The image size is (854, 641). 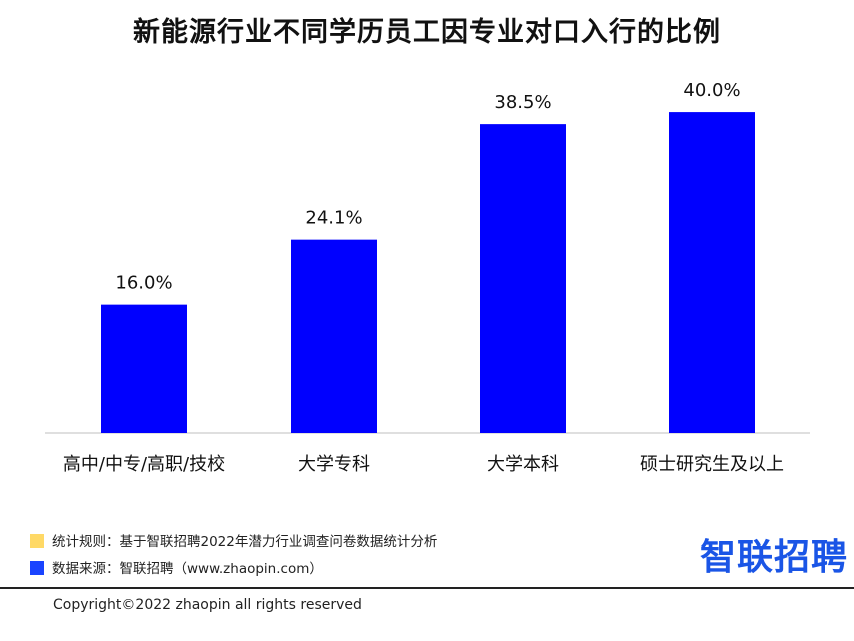 I want to click on footer-divider, so click(x=427, y=588).